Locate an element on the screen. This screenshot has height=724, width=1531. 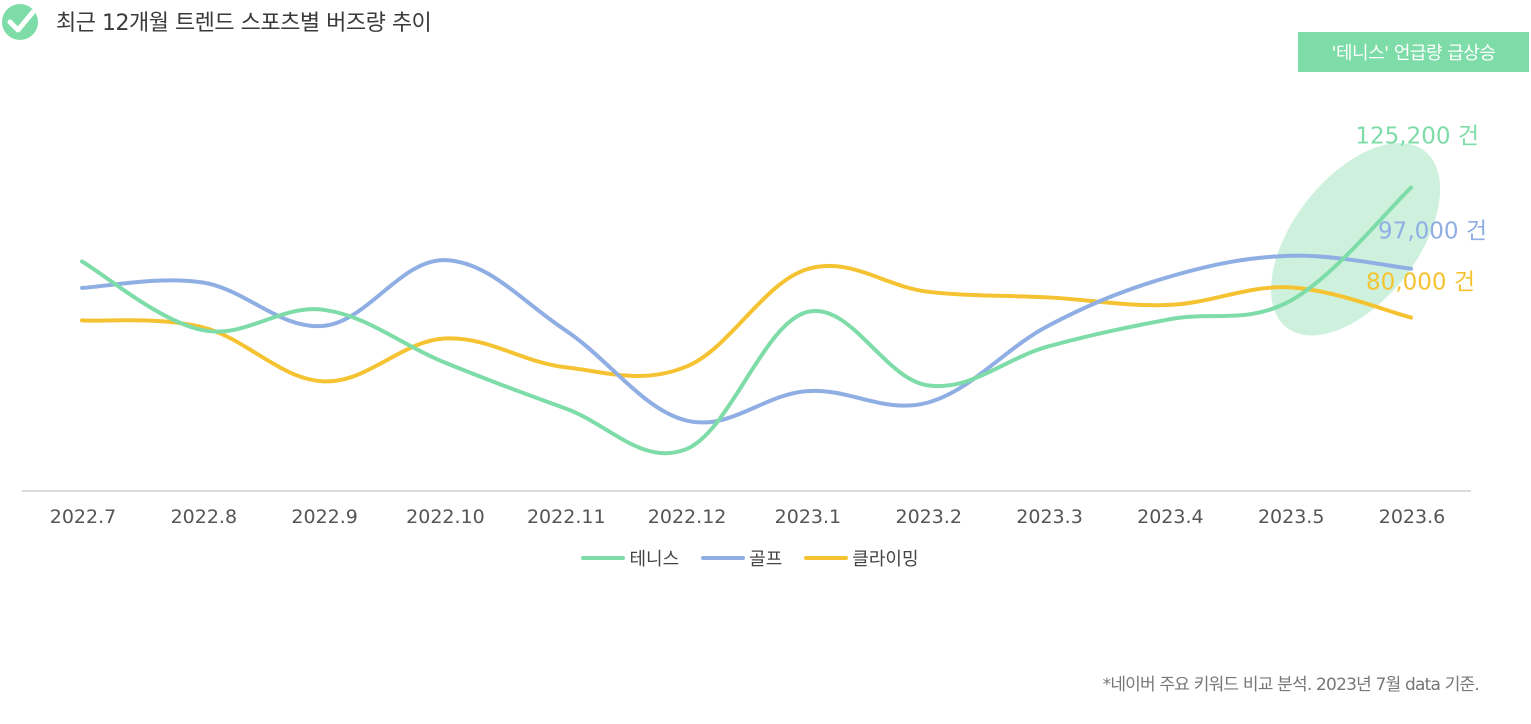
x-tick-label: 2023.2 is located at coordinates (928, 517).